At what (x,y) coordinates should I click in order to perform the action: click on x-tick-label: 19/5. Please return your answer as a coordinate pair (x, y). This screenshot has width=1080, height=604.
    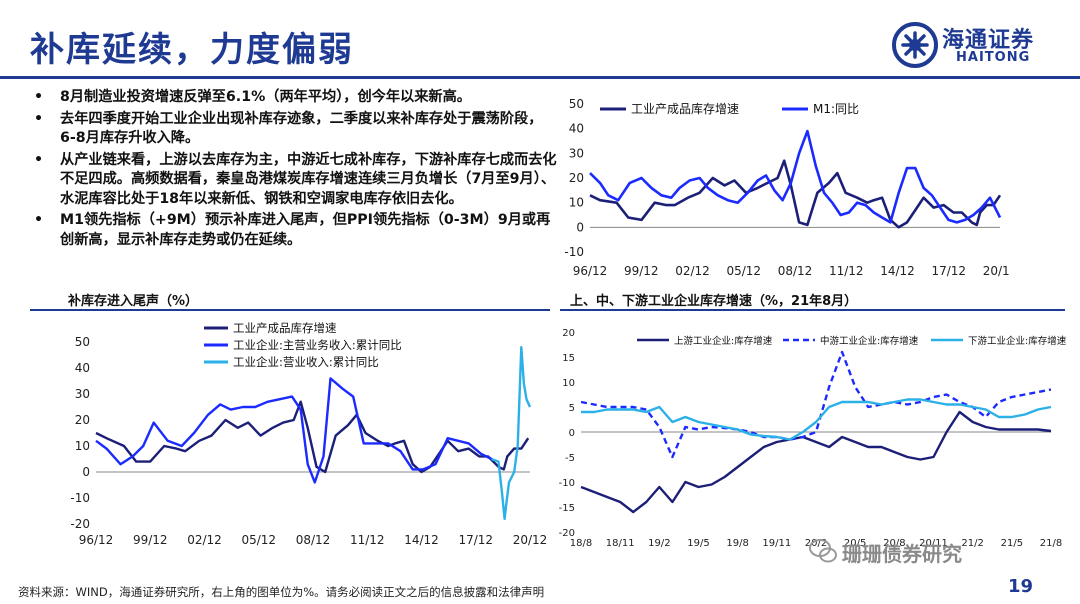
    Looking at the image, I should click on (698, 543).